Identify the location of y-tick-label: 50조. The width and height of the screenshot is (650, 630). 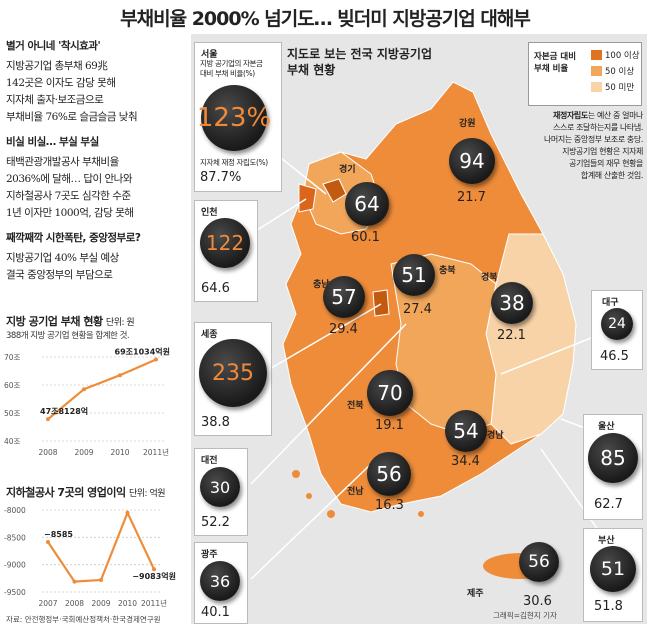
(12, 413).